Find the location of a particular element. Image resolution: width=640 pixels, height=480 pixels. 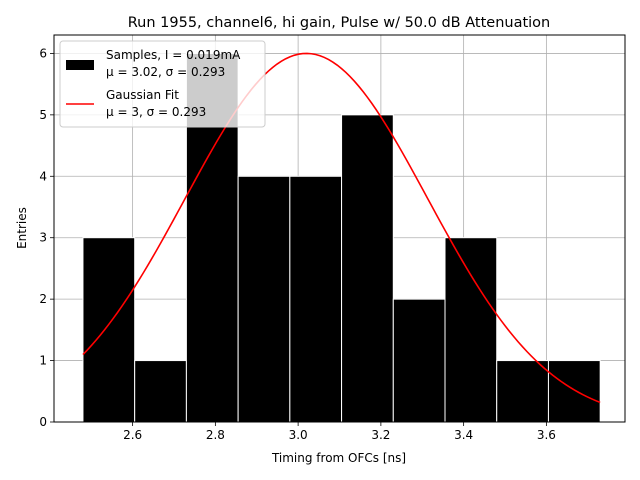

y-axis-ticks: 0 1 2 3 4 5 6 is located at coordinates (46, 237).